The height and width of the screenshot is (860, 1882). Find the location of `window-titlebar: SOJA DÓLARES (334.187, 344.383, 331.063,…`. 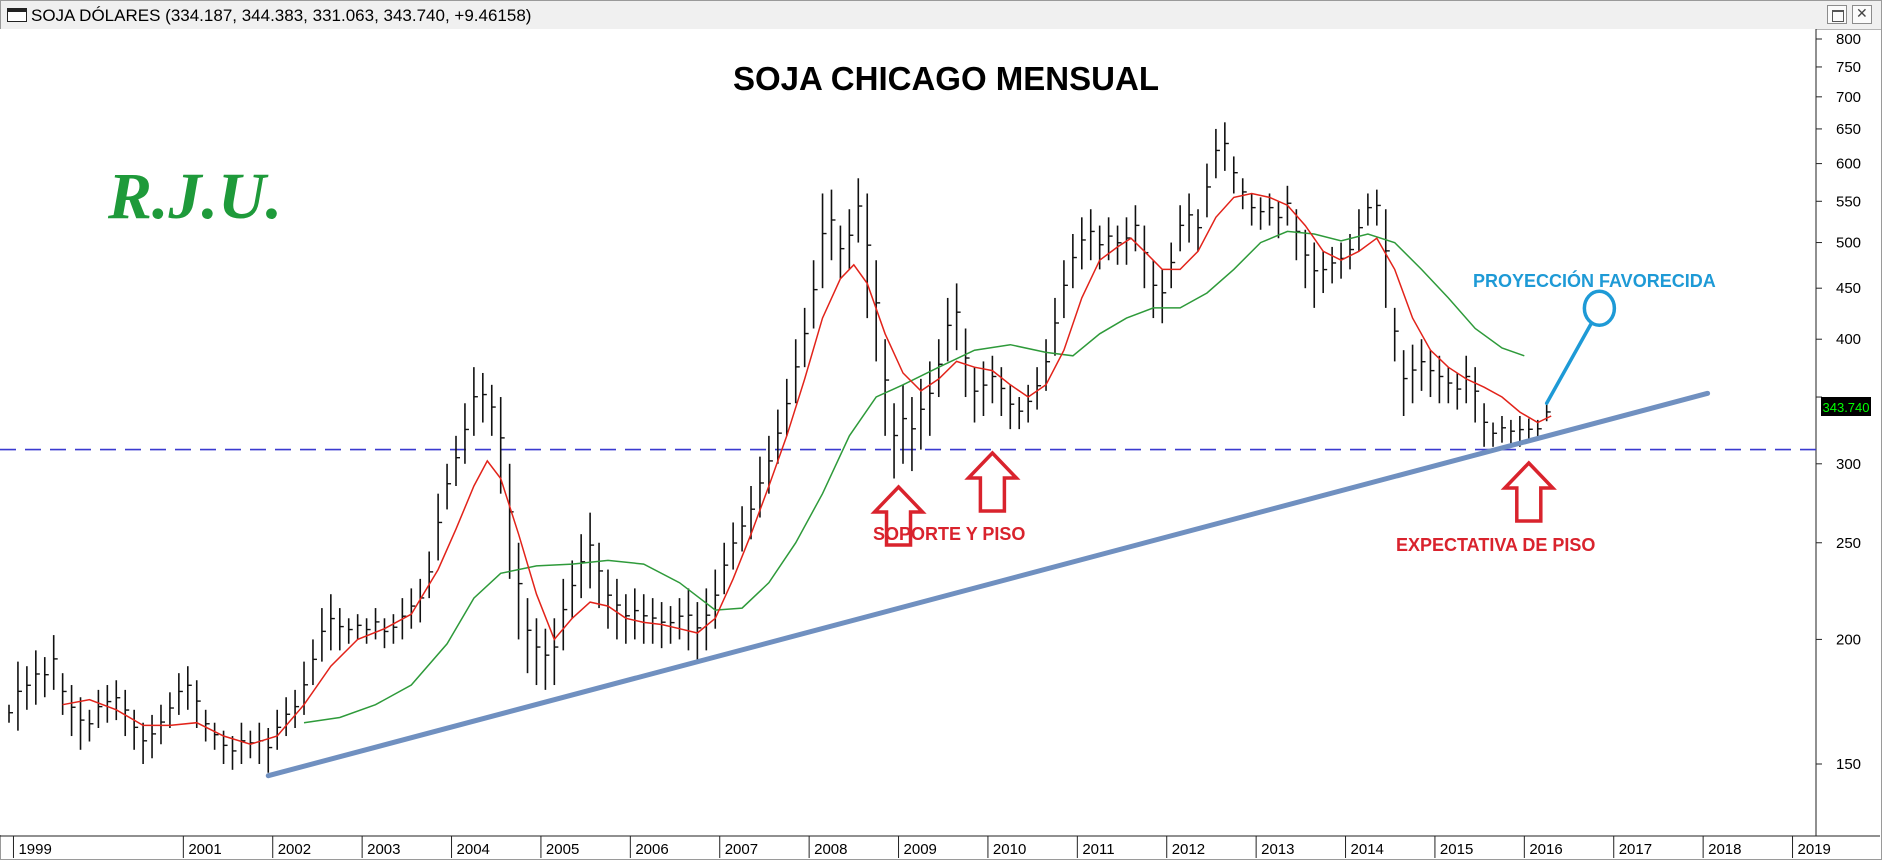

window-titlebar: SOJA DÓLARES (334.187, 344.383, 331.063,… is located at coordinates (941, 15).